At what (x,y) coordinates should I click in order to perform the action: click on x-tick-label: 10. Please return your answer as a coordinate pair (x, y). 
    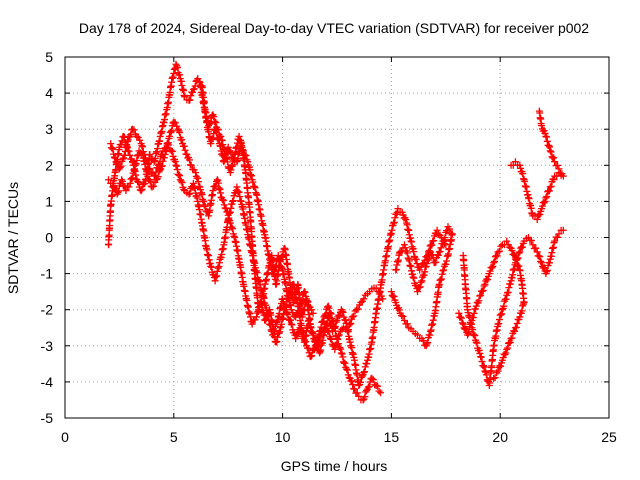
    Looking at the image, I should click on (283, 437).